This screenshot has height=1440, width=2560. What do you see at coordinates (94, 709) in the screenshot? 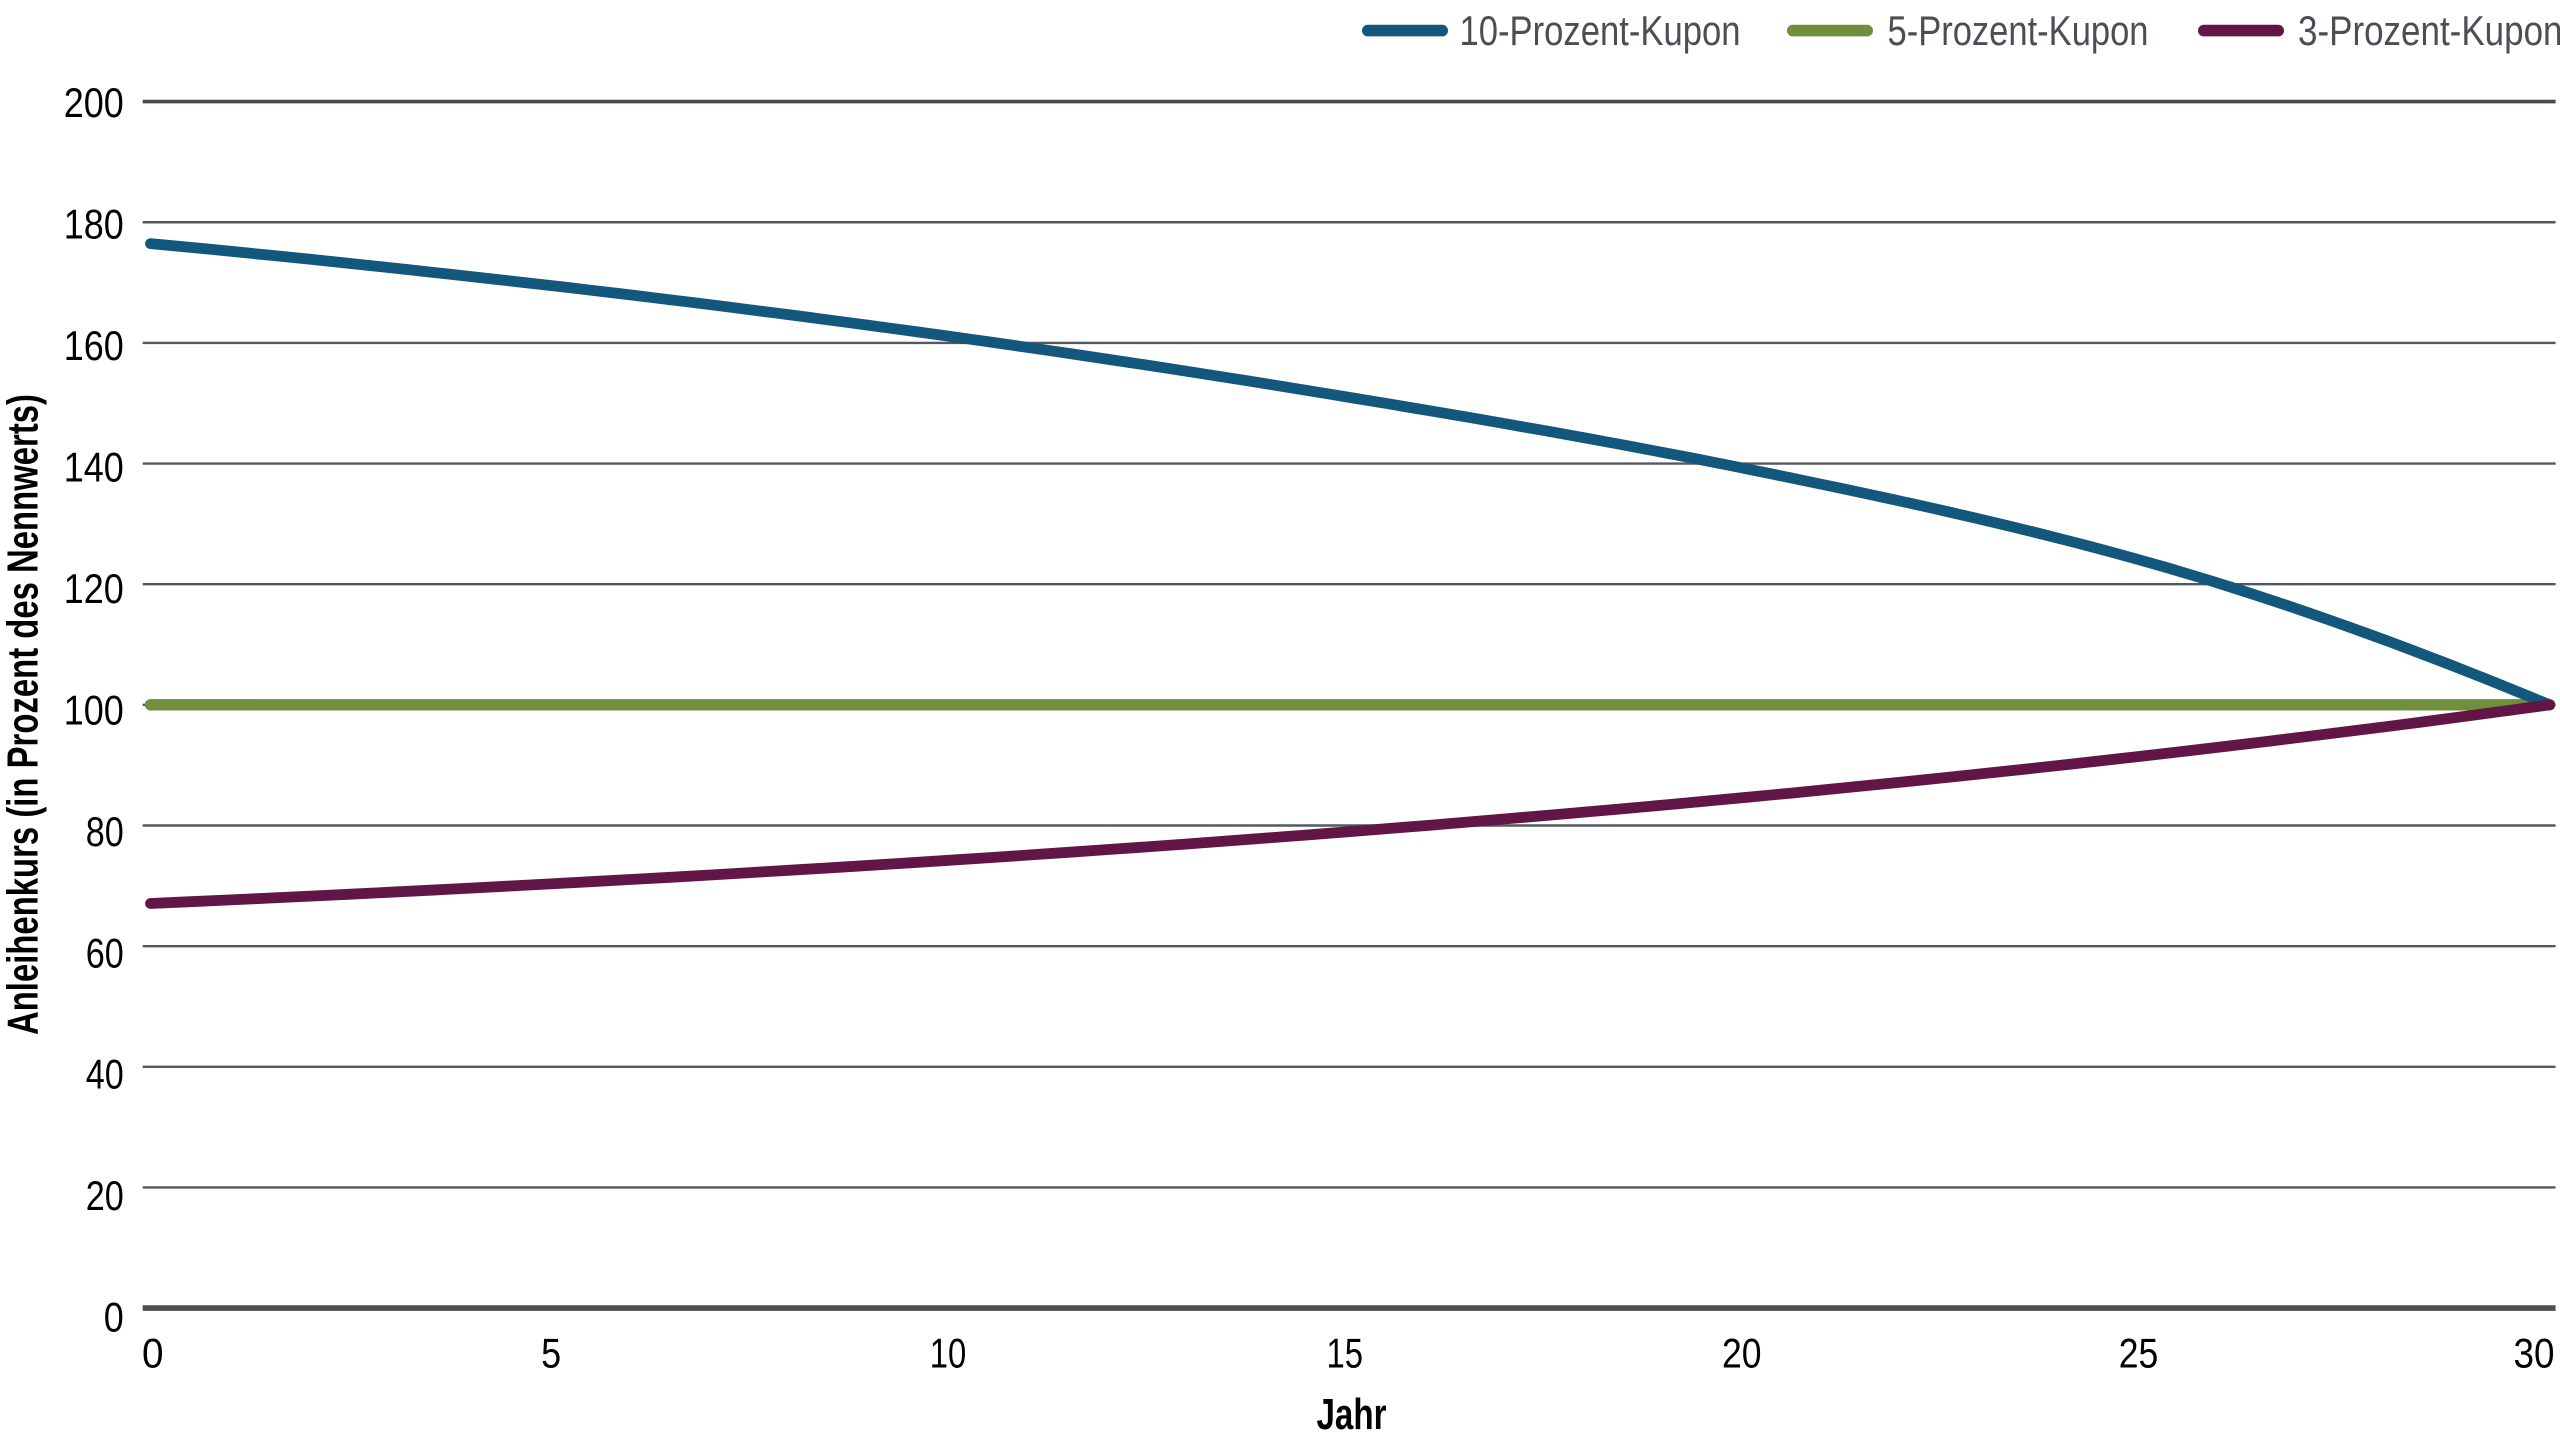
I see `svg-text: 100` at bounding box center [94, 709].